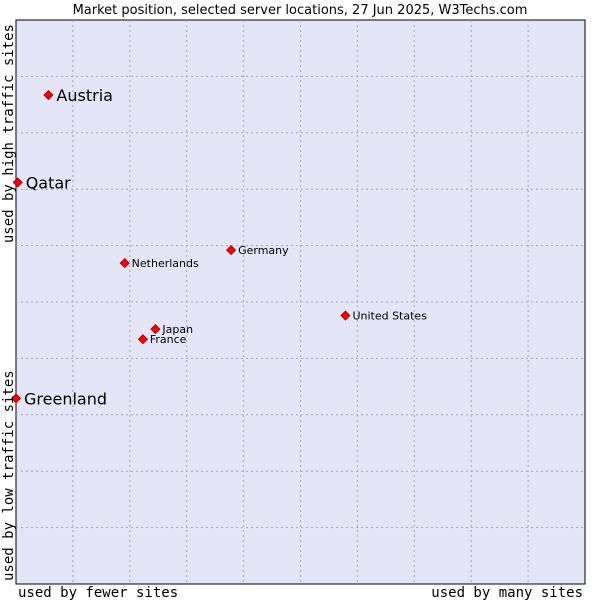 The height and width of the screenshot is (600, 600). What do you see at coordinates (17, 182) in the screenshot?
I see `point-marker-qatar` at bounding box center [17, 182].